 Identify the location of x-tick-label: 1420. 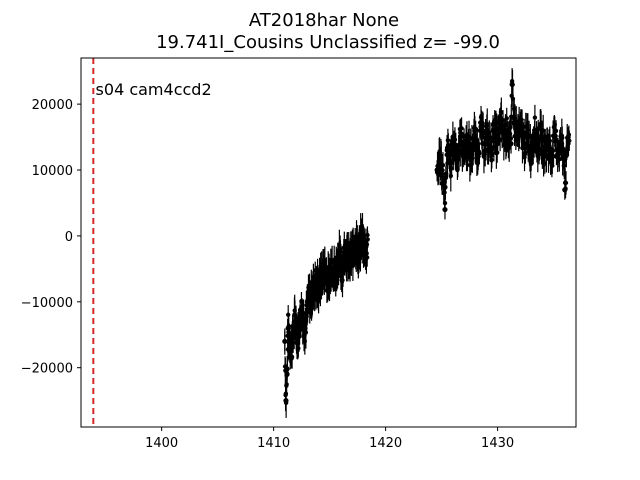
(385, 443).